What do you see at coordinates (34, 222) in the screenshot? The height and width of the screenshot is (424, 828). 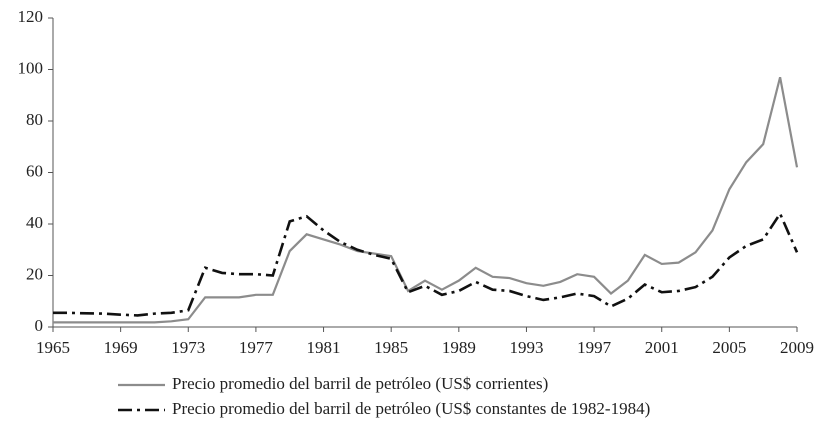 I see `y-tick-label: 40` at bounding box center [34, 222].